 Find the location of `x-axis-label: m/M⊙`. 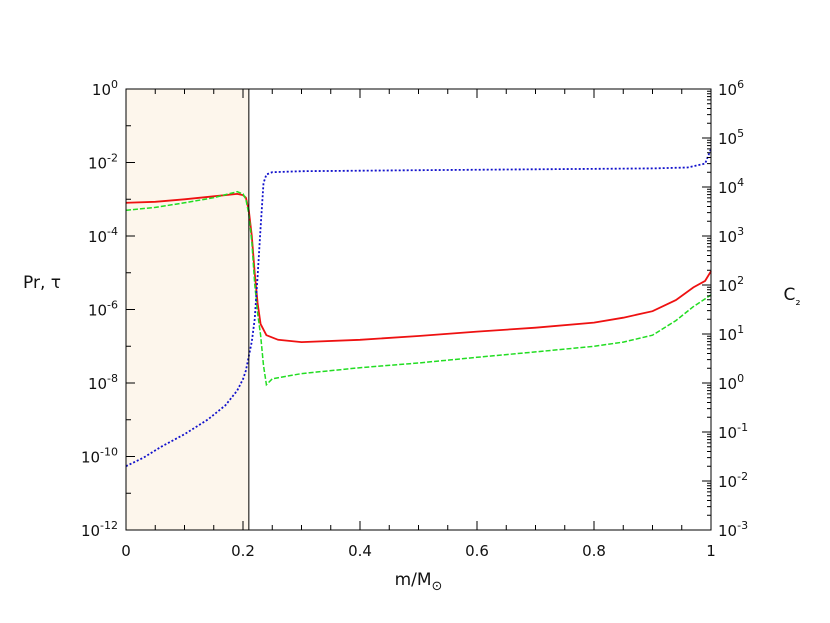

x-axis-label: m/M⊙ is located at coordinates (419, 582).